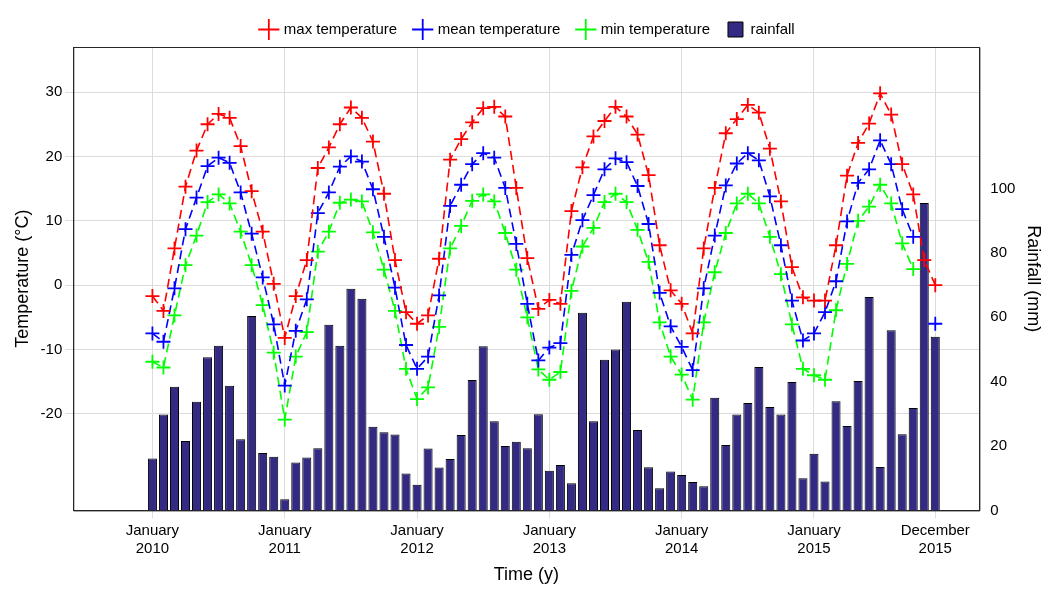 Image resolution: width=1058 pixels, height=594 pixels. Describe the element at coordinates (772, 28) in the screenshot. I see `legend-label: rainfall` at that location.